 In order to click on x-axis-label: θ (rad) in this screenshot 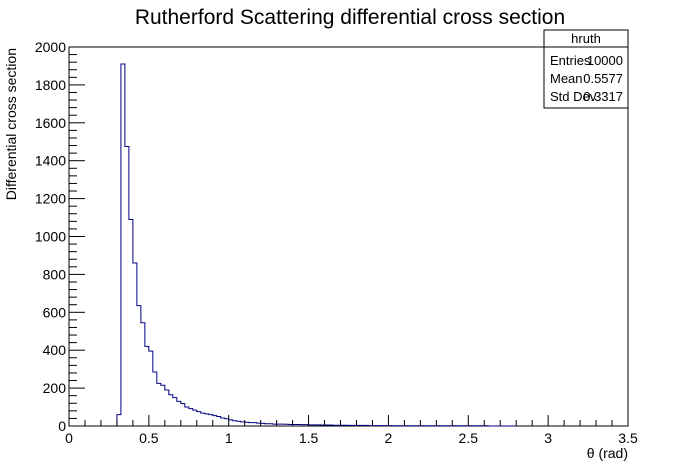, I will do `click(607, 453)`.